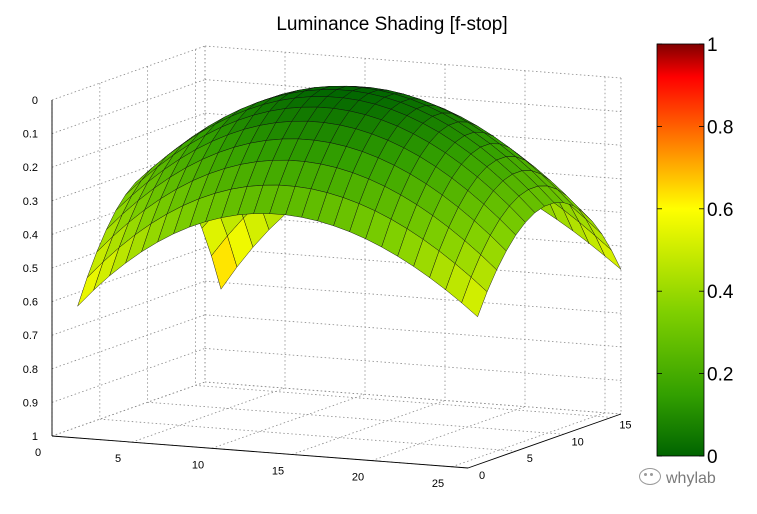  What do you see at coordinates (278, 471) in the screenshot?
I see `x-tick-label: 15` at bounding box center [278, 471].